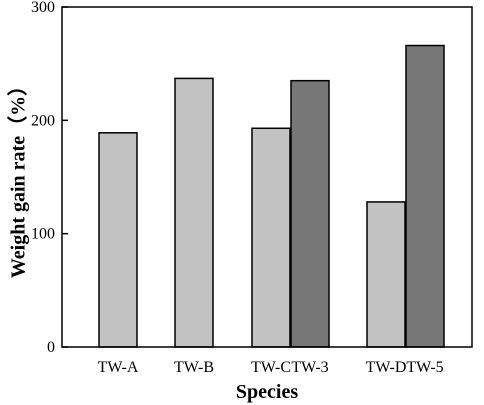  What do you see at coordinates (386, 274) in the screenshot?
I see `bar-tw-d` at bounding box center [386, 274].